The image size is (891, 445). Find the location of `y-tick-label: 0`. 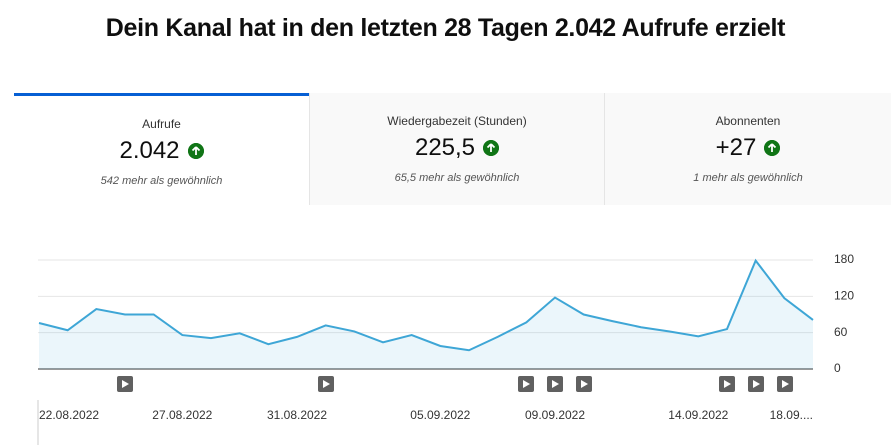

y-tick-label: 0 is located at coordinates (837, 368).